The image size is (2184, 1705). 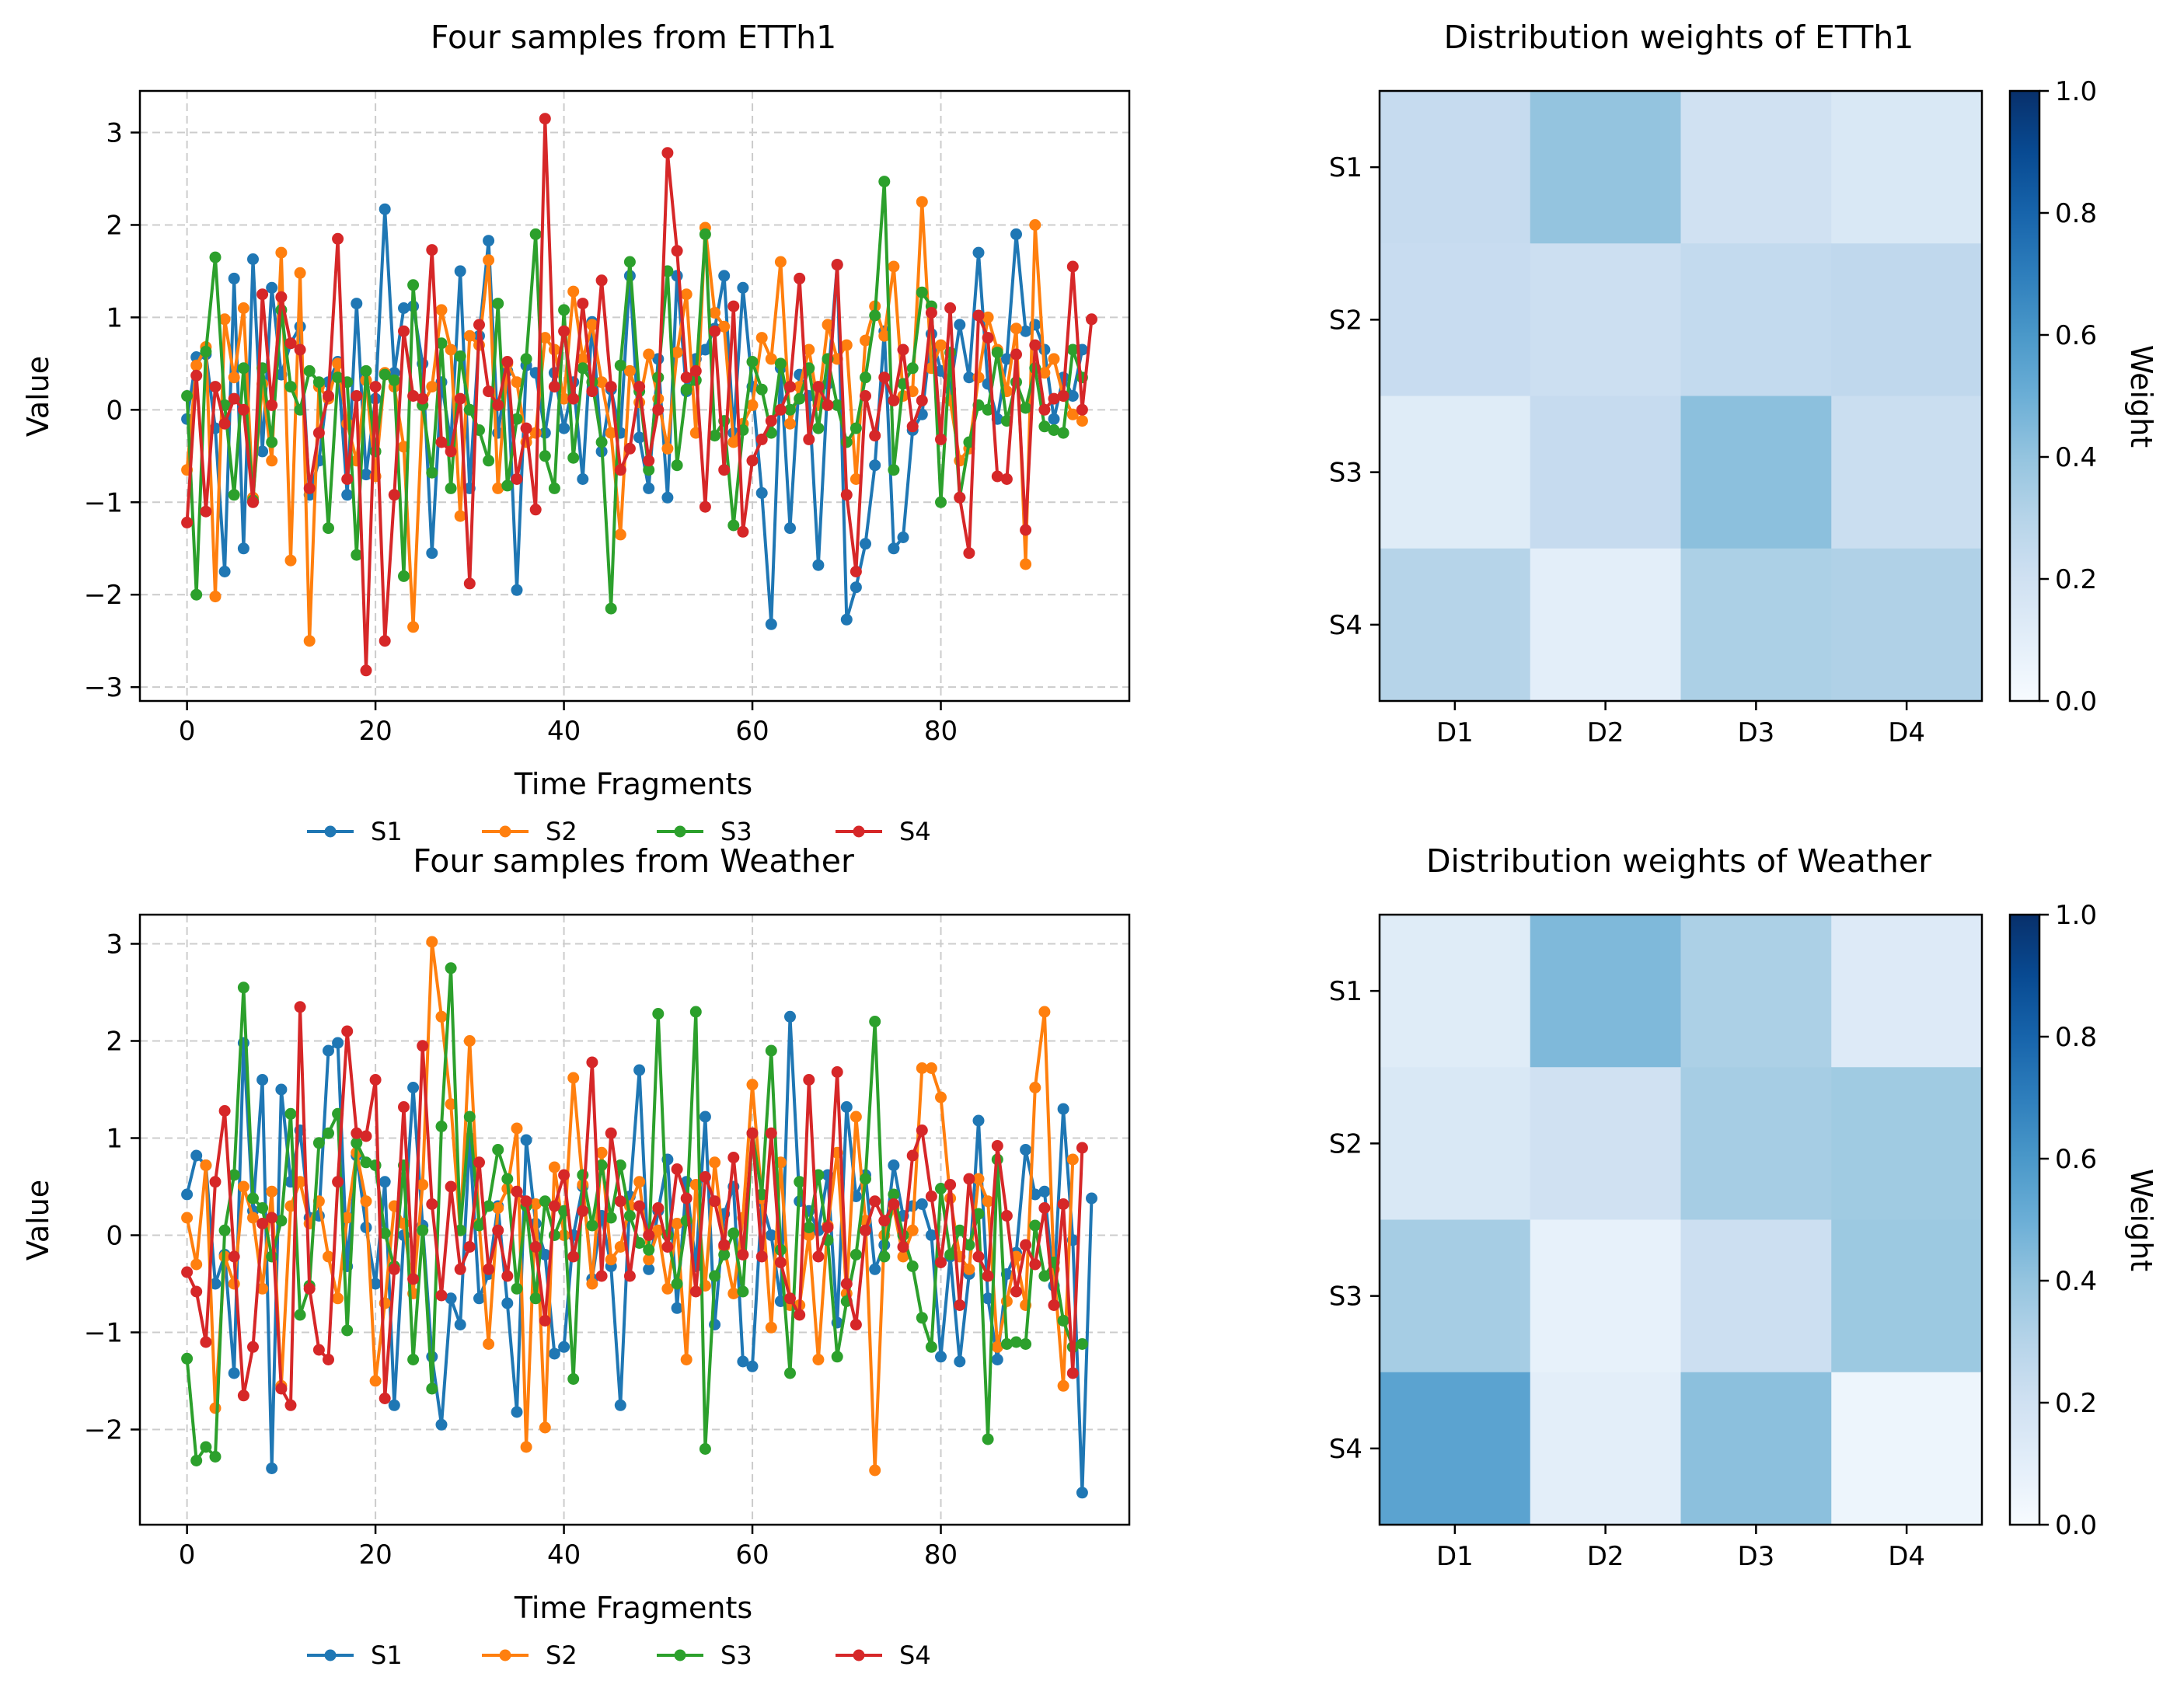 What do you see at coordinates (103, 688) in the screenshot?
I see `y-tick-label: −3` at bounding box center [103, 688].